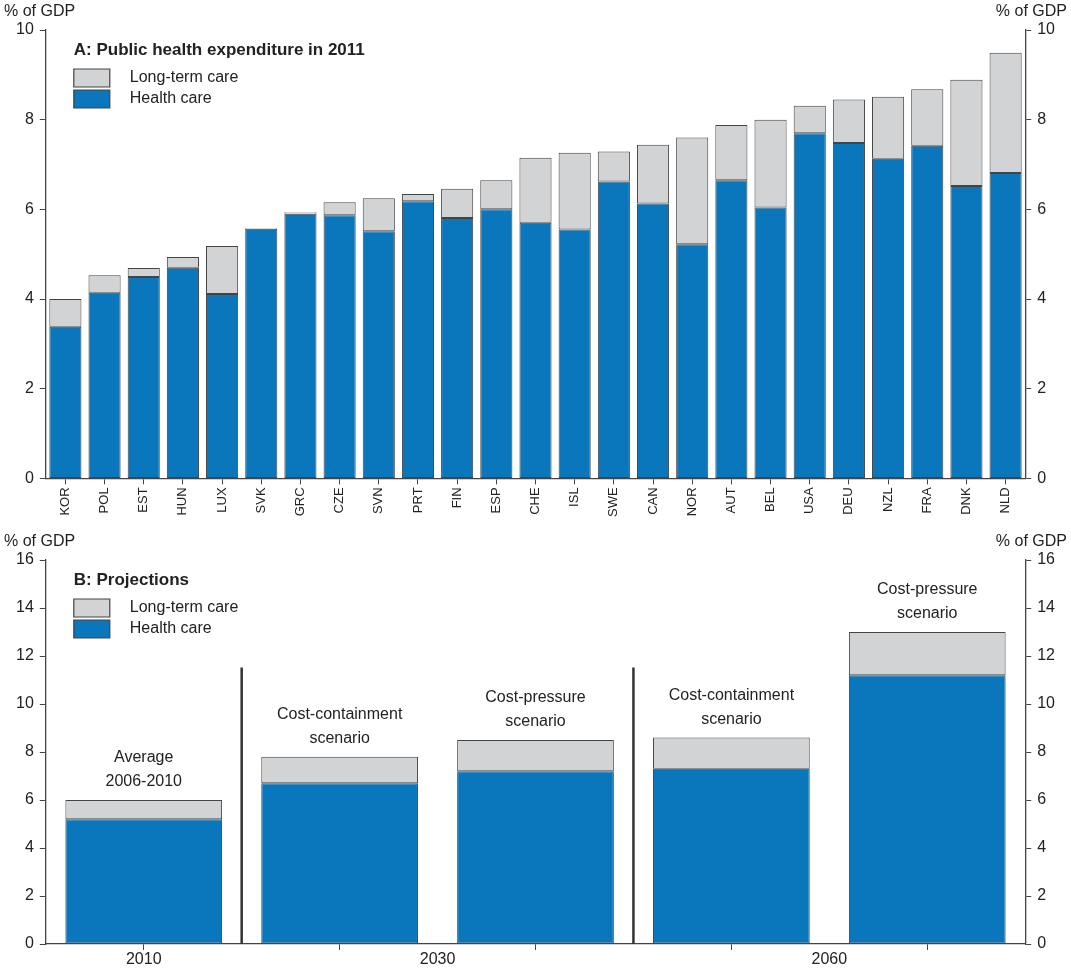  What do you see at coordinates (378, 501) in the screenshot?
I see `x-tick-label: SVN` at bounding box center [378, 501].